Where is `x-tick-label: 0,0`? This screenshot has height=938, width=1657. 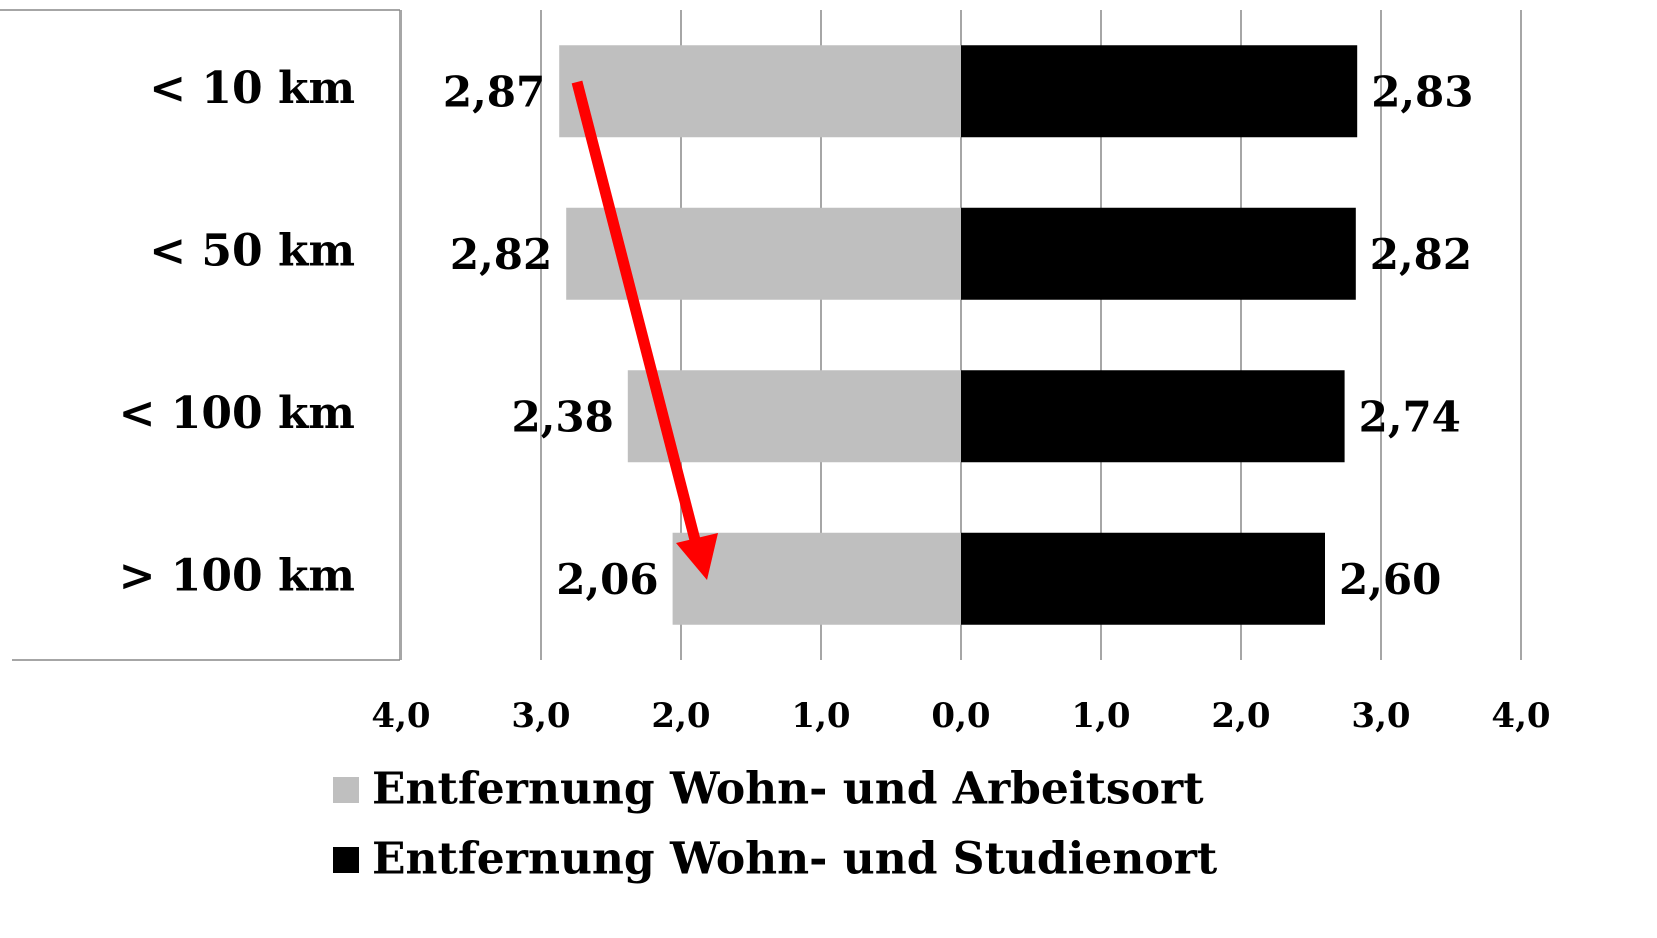 x-tick-label: 0,0 is located at coordinates (960, 716).